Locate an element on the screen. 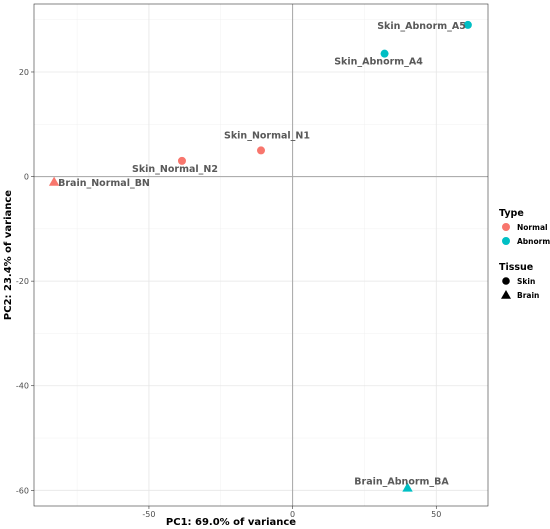  legend-label-brain: Brain is located at coordinates (528, 295).